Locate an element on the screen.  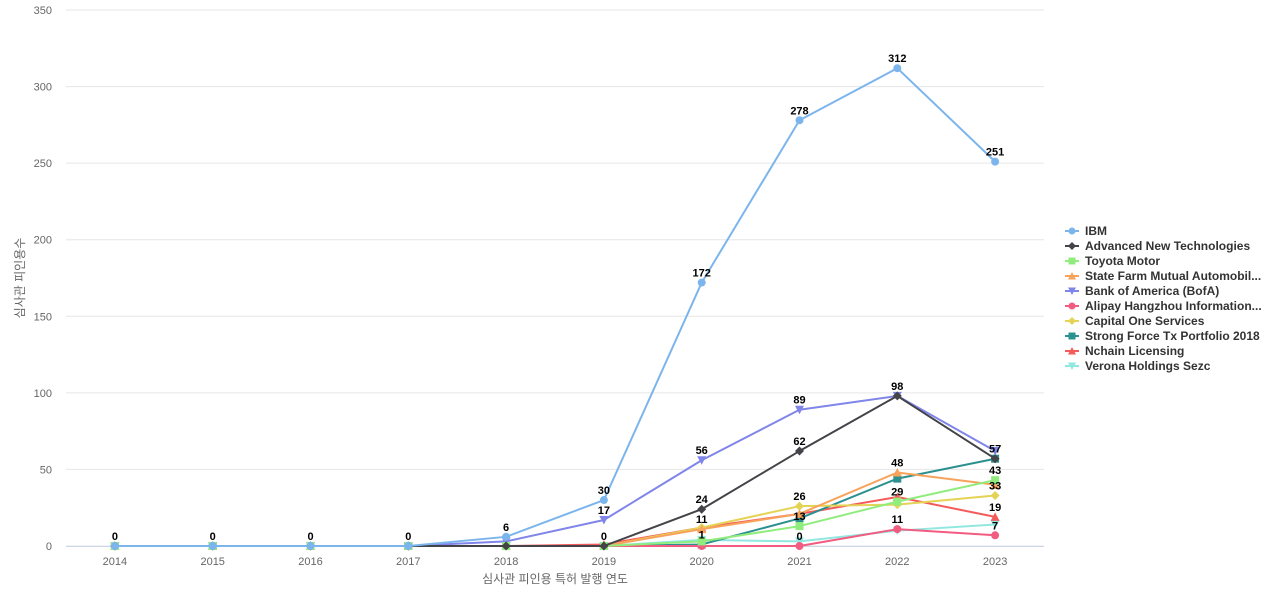
data-label: 29 is located at coordinates (897, 493).